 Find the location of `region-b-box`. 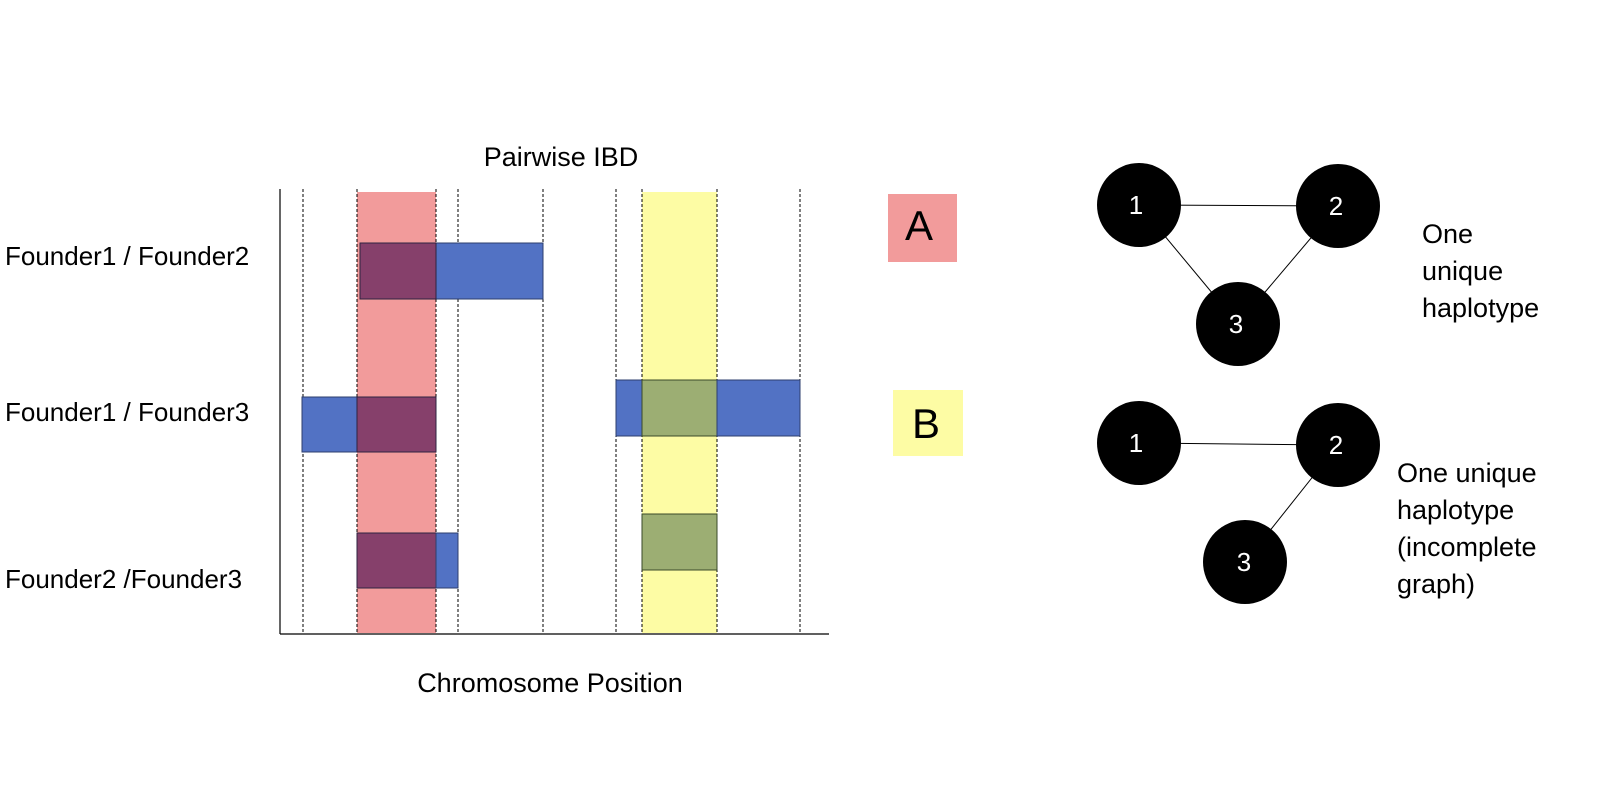

region-b-box is located at coordinates (928, 423).